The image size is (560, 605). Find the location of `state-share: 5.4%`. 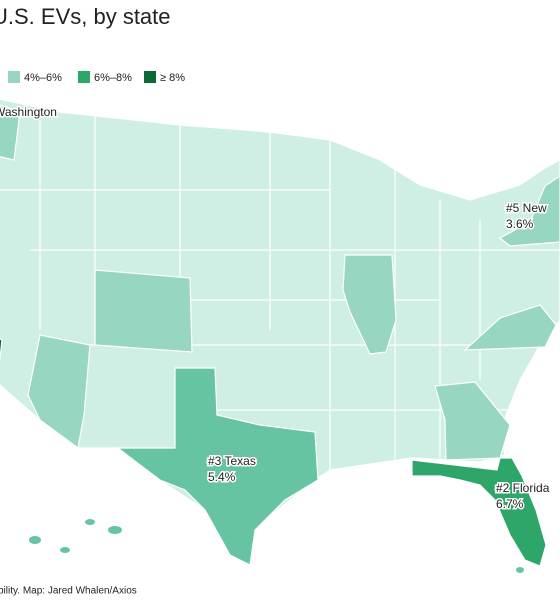

state-share: 5.4% is located at coordinates (222, 477).